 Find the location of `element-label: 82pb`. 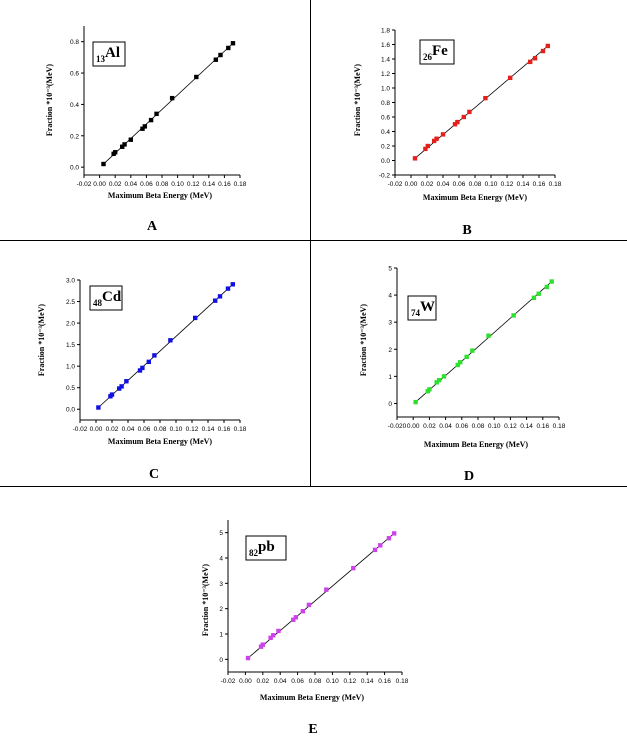

element-label: 82pb is located at coordinates (262, 548).